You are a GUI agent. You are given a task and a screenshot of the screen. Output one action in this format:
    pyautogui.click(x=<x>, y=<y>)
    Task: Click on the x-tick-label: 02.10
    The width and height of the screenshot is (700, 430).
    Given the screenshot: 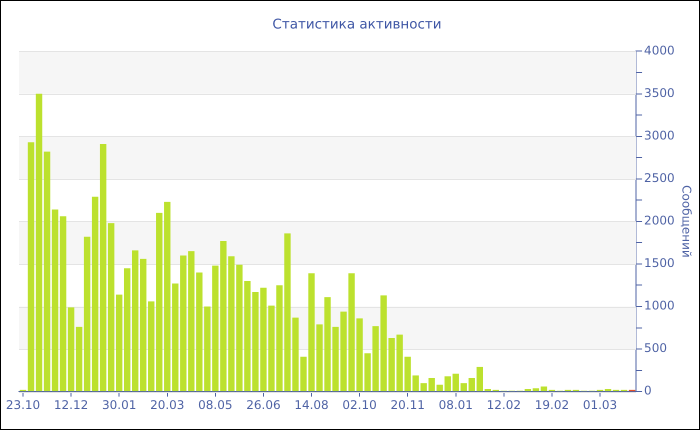 What is the action you would take?
    pyautogui.click(x=359, y=405)
    